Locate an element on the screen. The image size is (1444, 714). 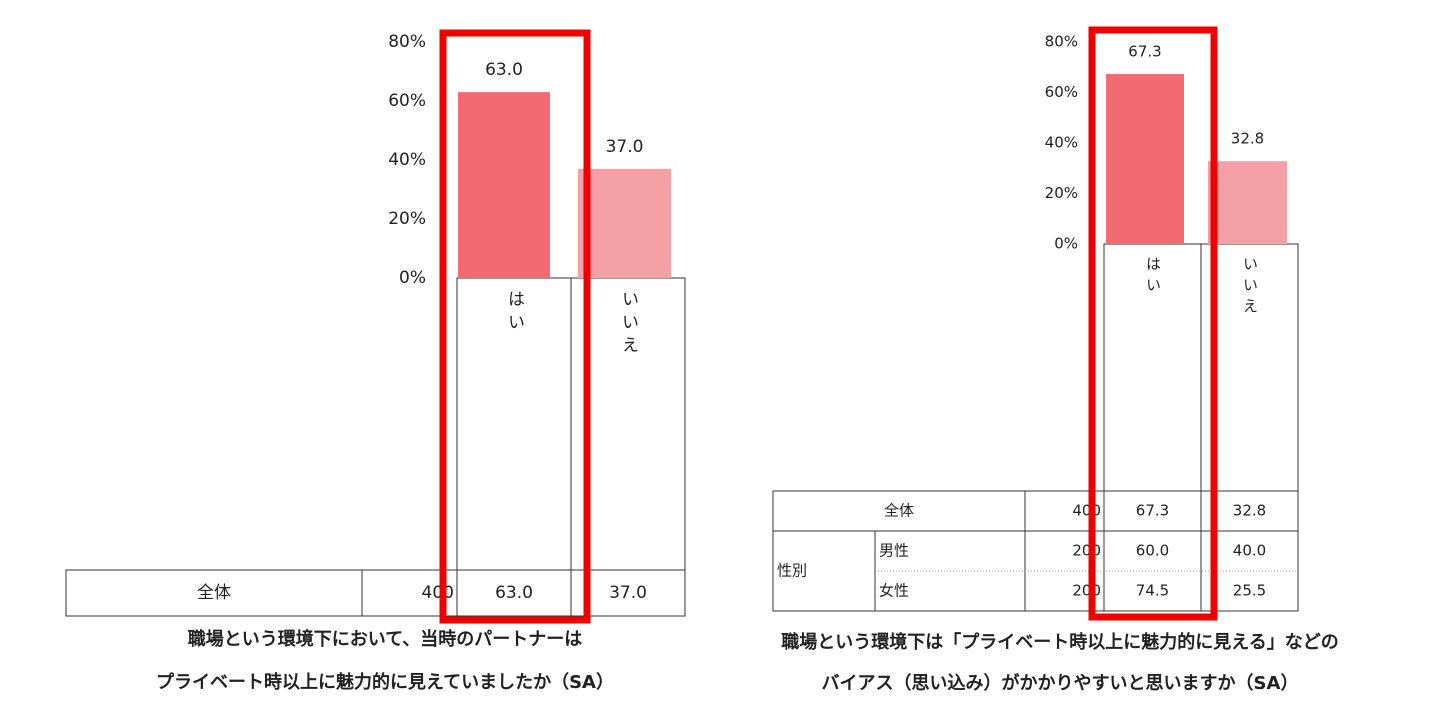
table-cell: 60.0 is located at coordinates (1152, 551).